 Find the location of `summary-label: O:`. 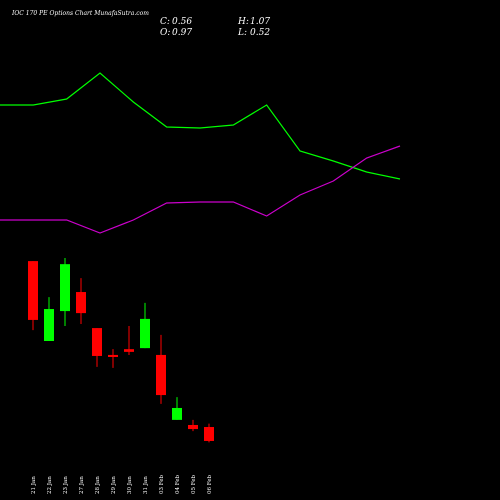

summary-label: O: is located at coordinates (165, 33).